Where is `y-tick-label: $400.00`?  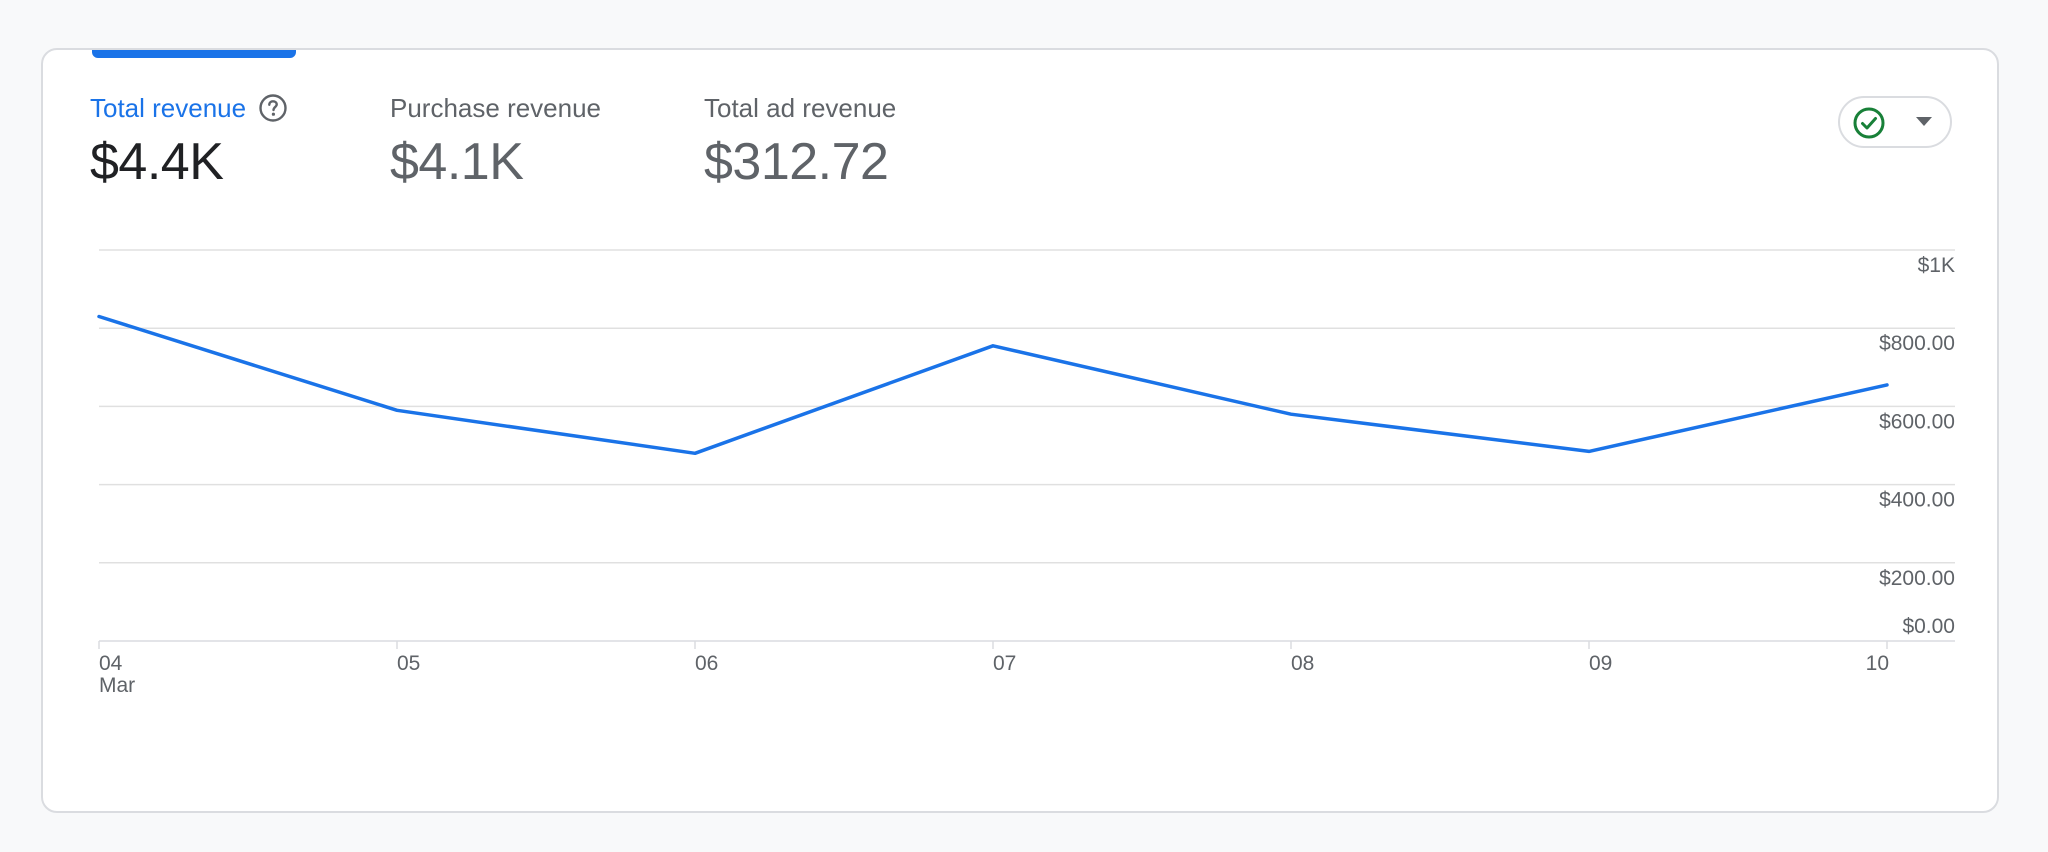
y-tick-label: $400.00 is located at coordinates (1917, 500).